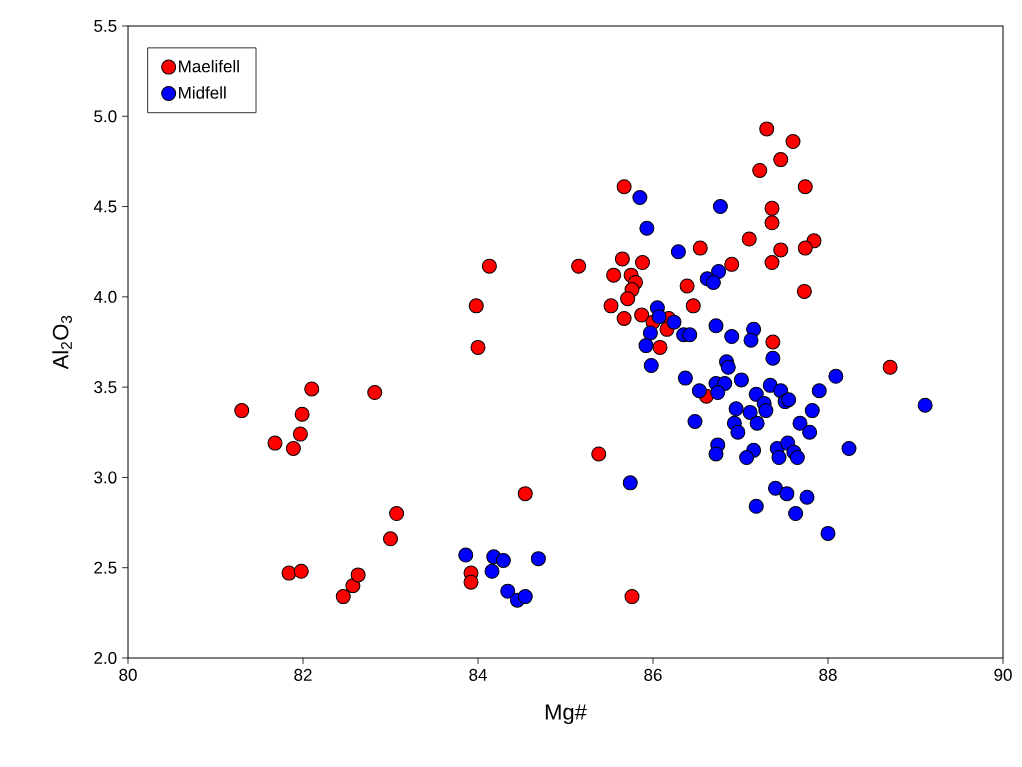  What do you see at coordinates (105, 26) in the screenshot?
I see `y-tick-label: 5.5` at bounding box center [105, 26].